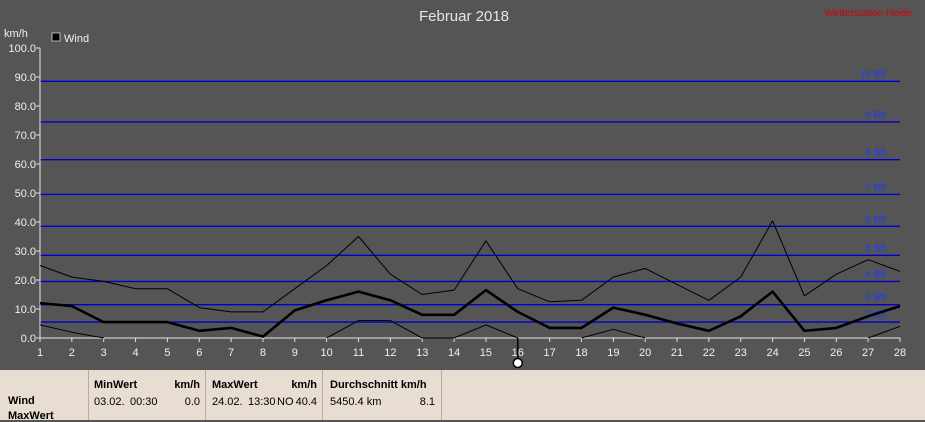 The image size is (925, 422). I want to click on legend-swatch, so click(56, 37).